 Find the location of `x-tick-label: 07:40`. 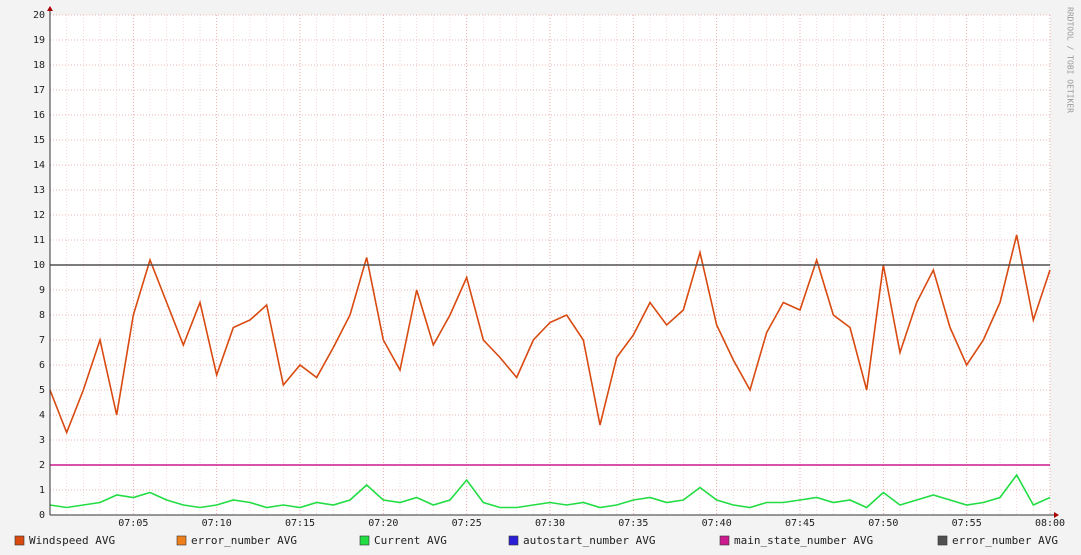

x-tick-label: 07:40 is located at coordinates (717, 523).